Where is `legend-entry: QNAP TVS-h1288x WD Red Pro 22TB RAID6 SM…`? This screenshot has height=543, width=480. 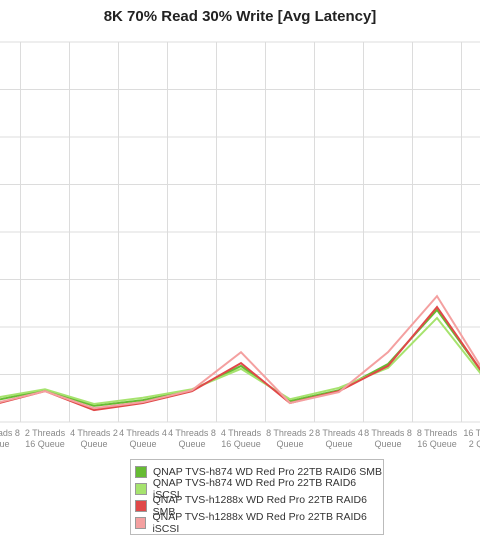 legend-entry: QNAP TVS-h1288x WD Red Pro 22TB RAID6 SM… is located at coordinates (257, 506).